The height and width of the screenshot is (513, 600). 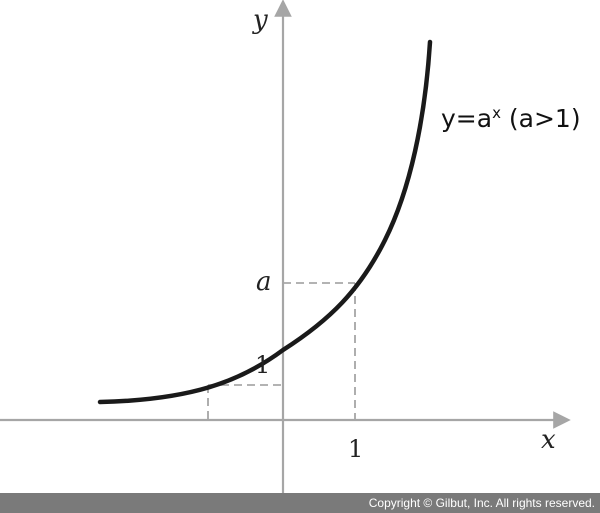 I want to click on guide-lines, so click(x=281, y=351).